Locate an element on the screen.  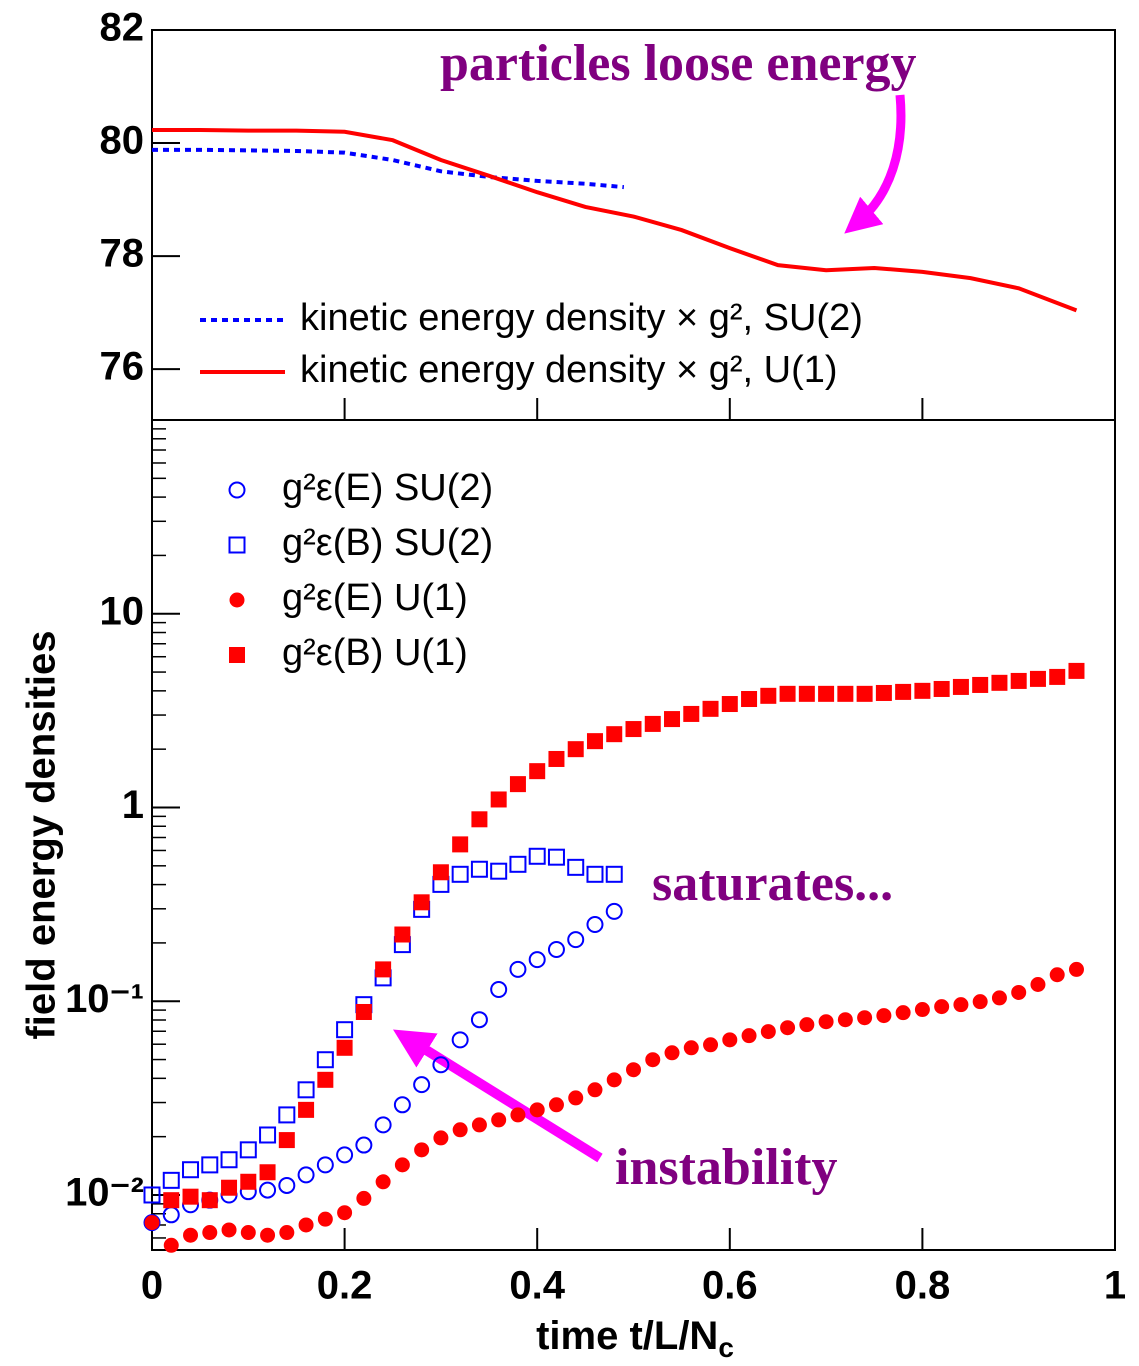
line is located at coordinates (388, 168).